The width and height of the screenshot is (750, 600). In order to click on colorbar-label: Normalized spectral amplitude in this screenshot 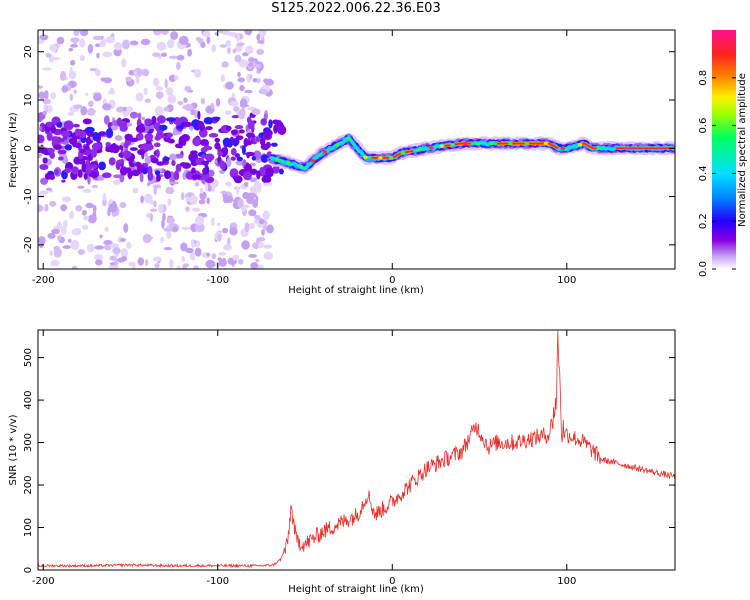, I will do `click(742, 150)`.